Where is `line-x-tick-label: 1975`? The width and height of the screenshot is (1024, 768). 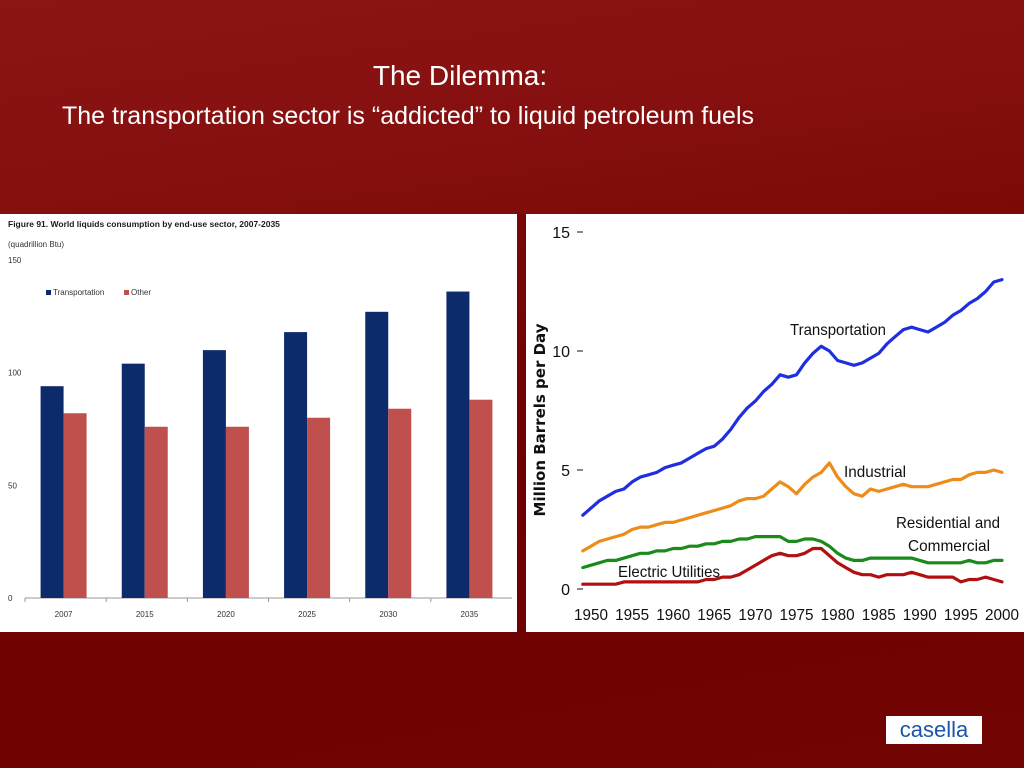 line-x-tick-label: 1975 is located at coordinates (797, 615).